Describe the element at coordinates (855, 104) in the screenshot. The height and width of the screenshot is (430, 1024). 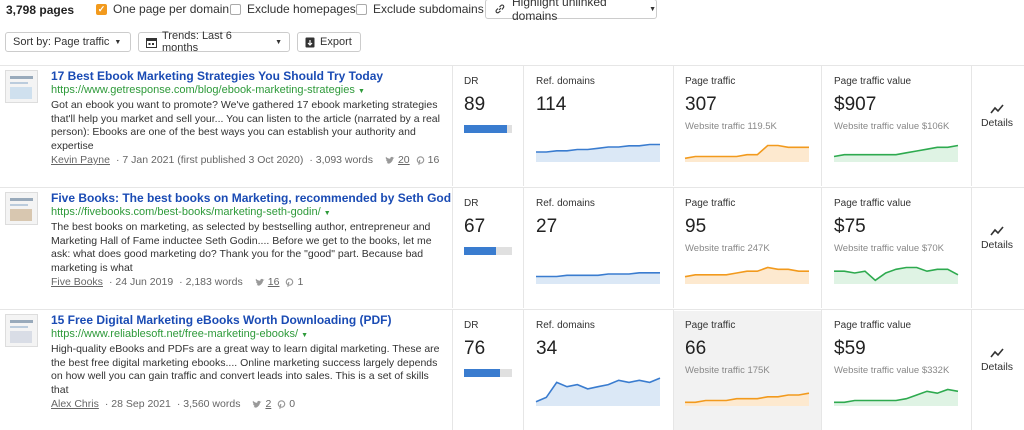
I see `traffic-value: $907` at that location.